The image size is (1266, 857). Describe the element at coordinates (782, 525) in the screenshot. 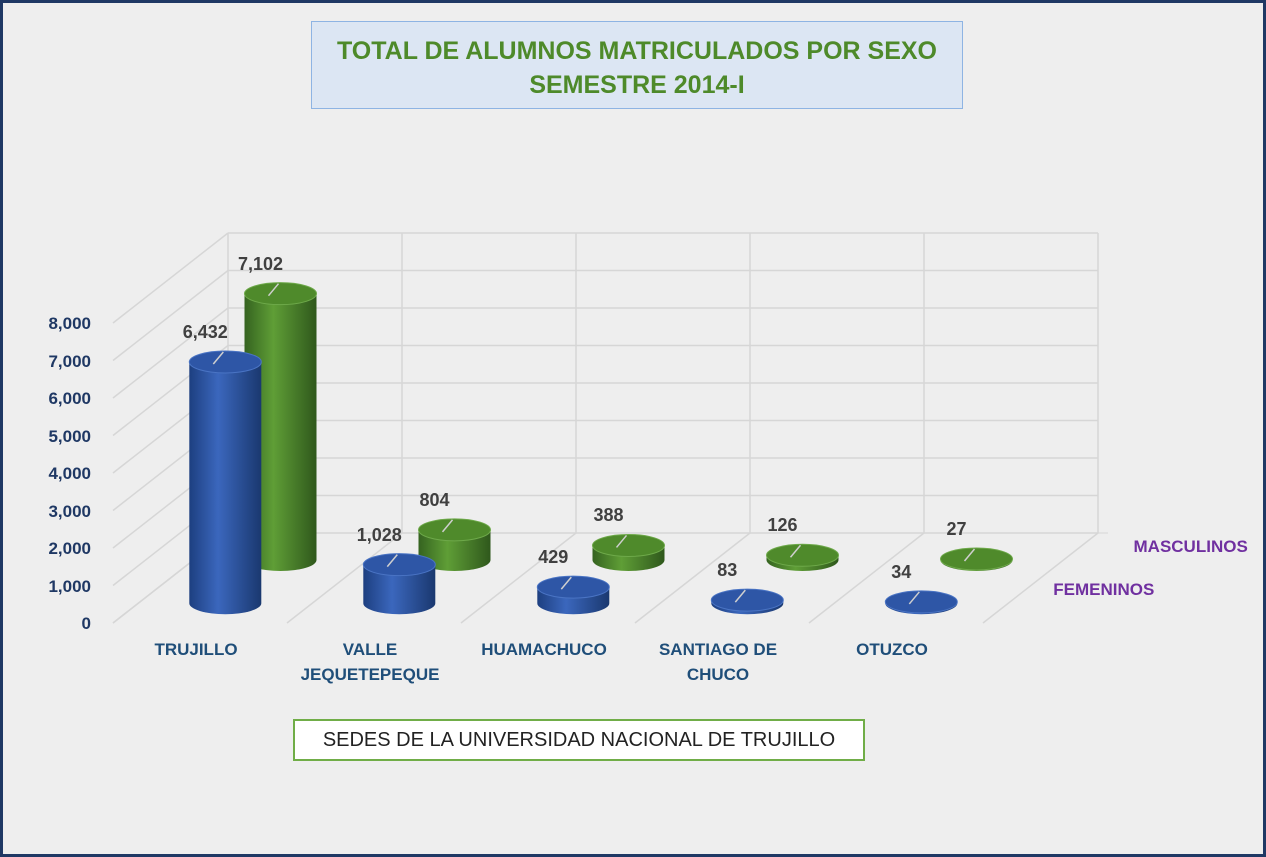

I see `value-label: 126` at that location.